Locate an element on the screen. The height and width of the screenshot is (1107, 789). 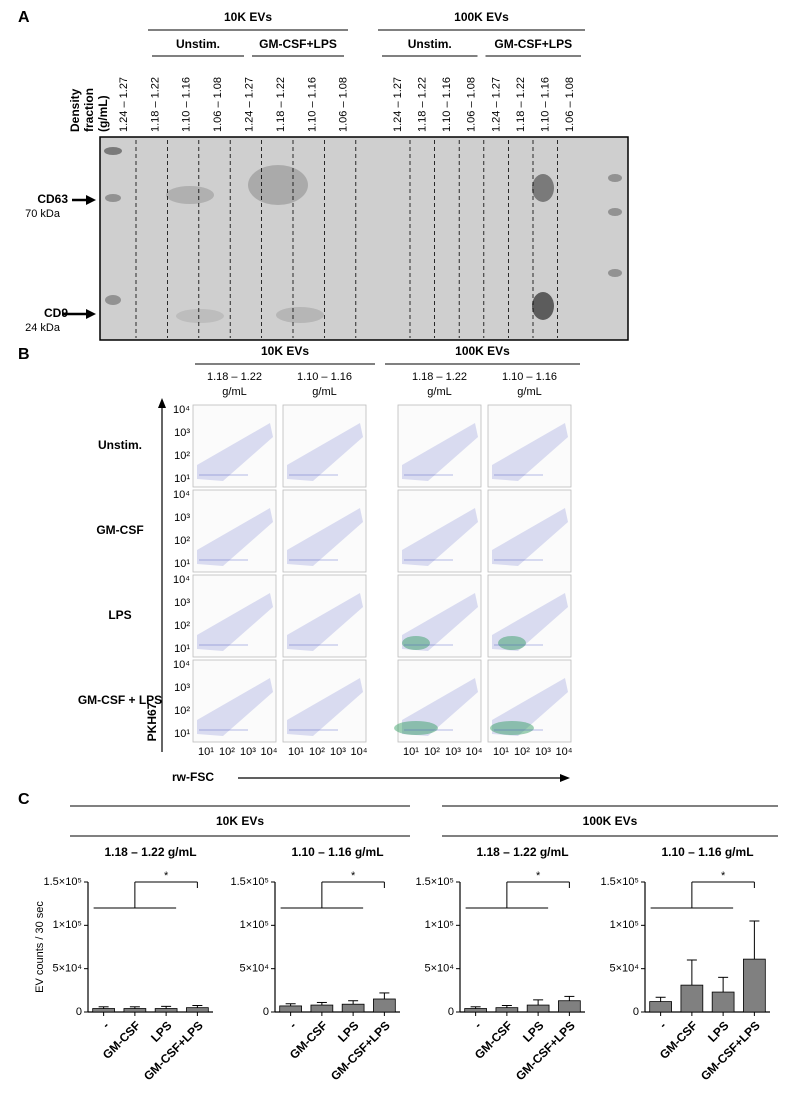
column-range: 1.18 – 1.22 is located at coordinates (234, 377).